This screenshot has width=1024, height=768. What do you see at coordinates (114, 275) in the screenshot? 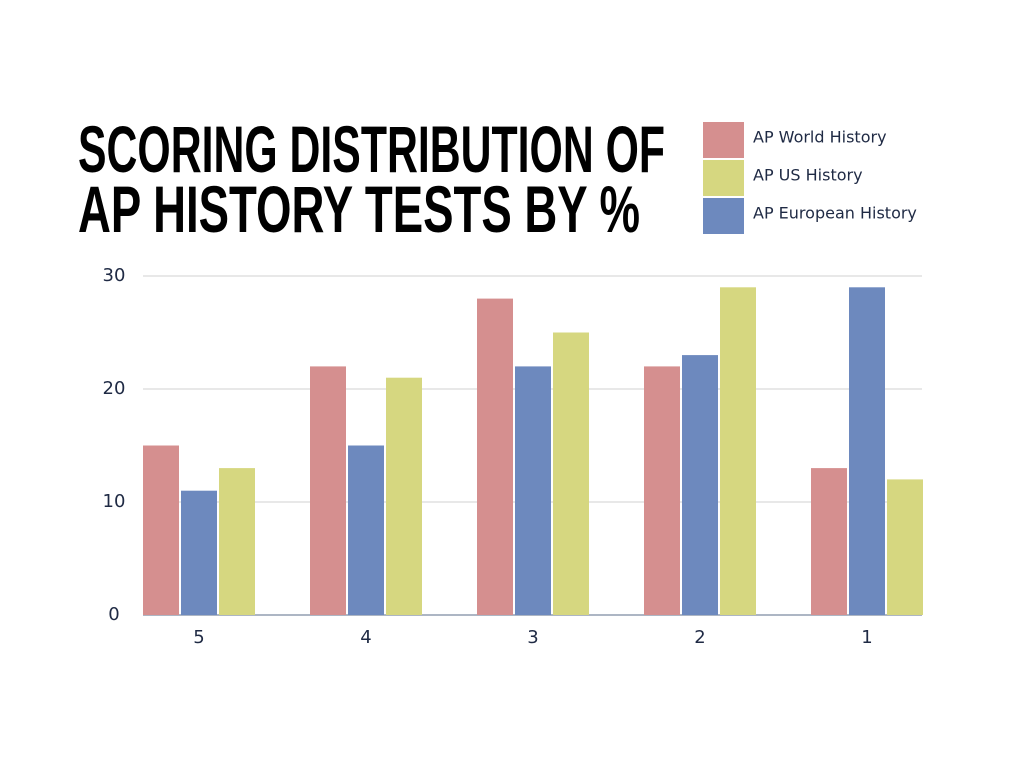
I see `y-tick-label: 30` at bounding box center [114, 275].